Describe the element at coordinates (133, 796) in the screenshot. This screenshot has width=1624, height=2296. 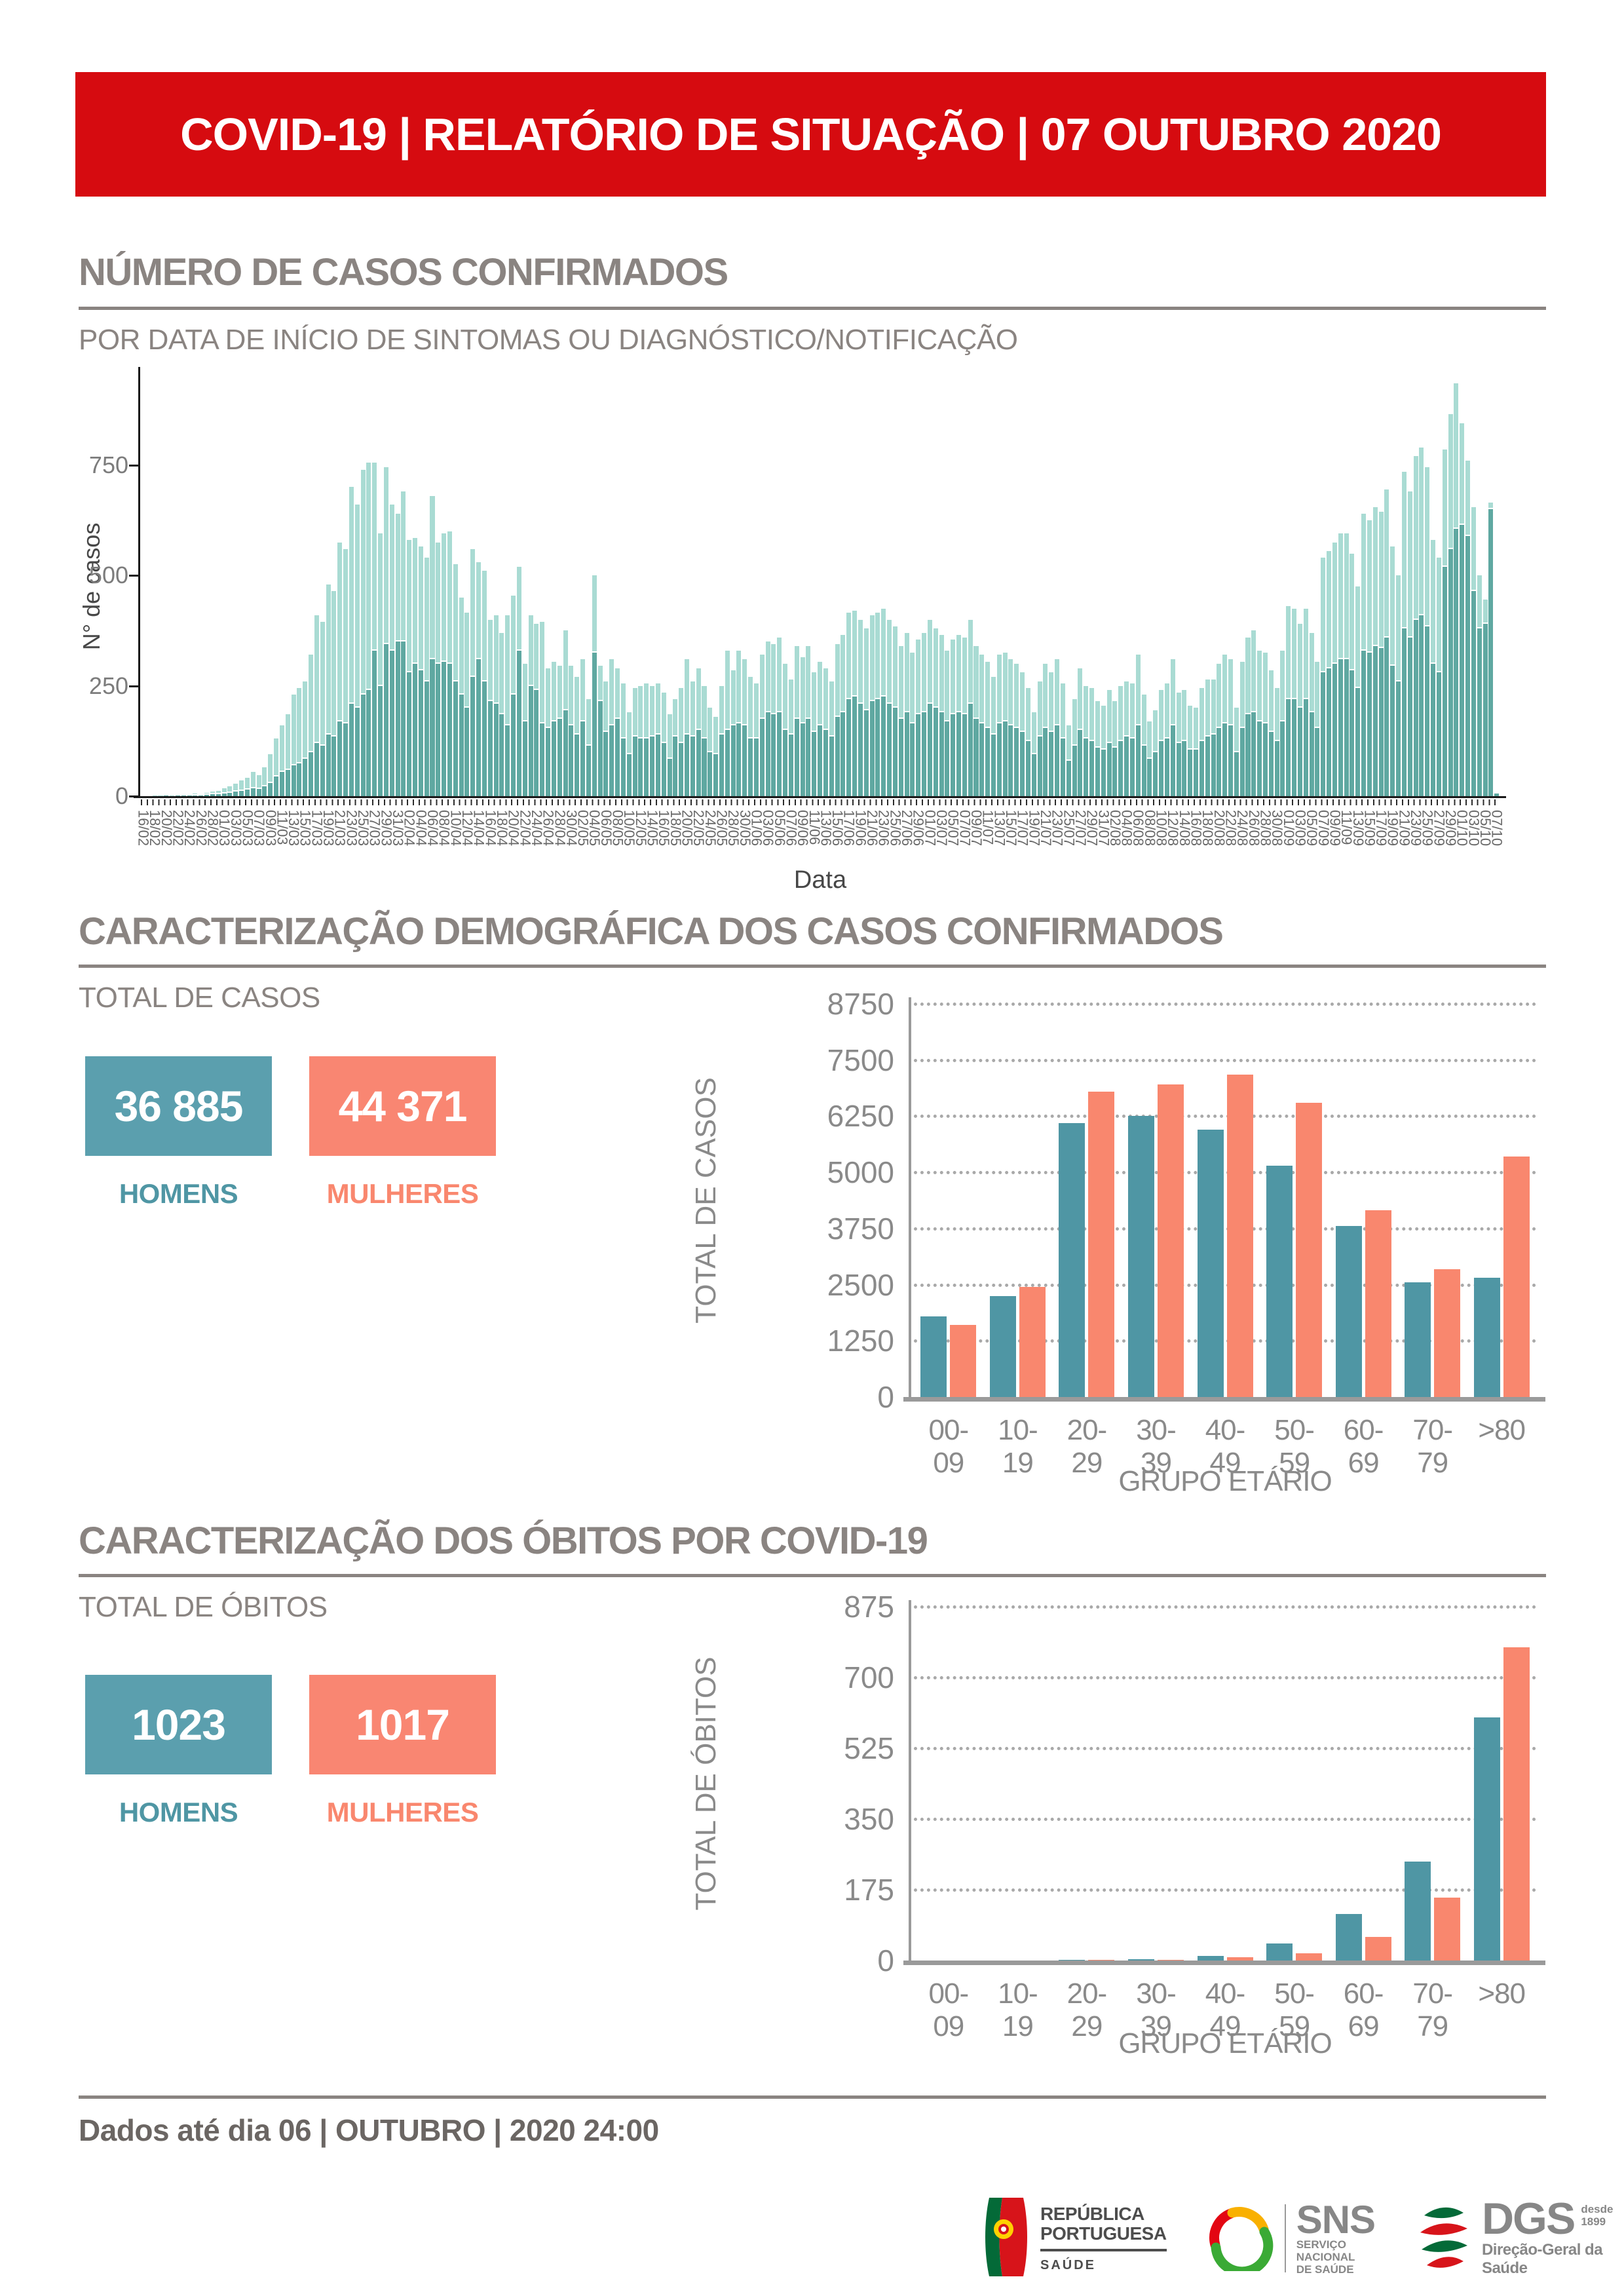
I see `chart1-y-tick-mark` at that location.